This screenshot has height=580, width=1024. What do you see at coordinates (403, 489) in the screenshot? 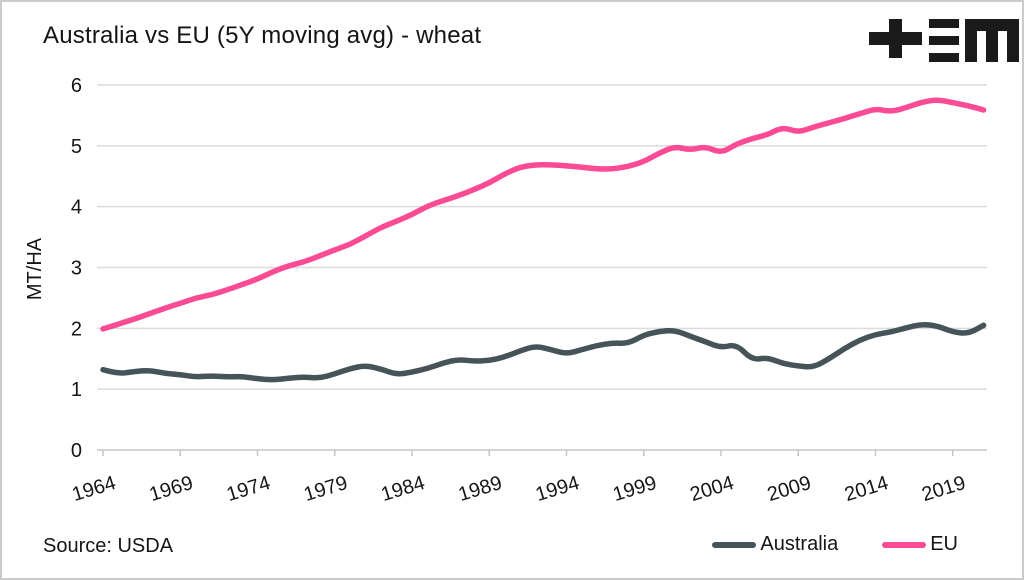
I see `x-tick-label: 1984` at bounding box center [403, 489].